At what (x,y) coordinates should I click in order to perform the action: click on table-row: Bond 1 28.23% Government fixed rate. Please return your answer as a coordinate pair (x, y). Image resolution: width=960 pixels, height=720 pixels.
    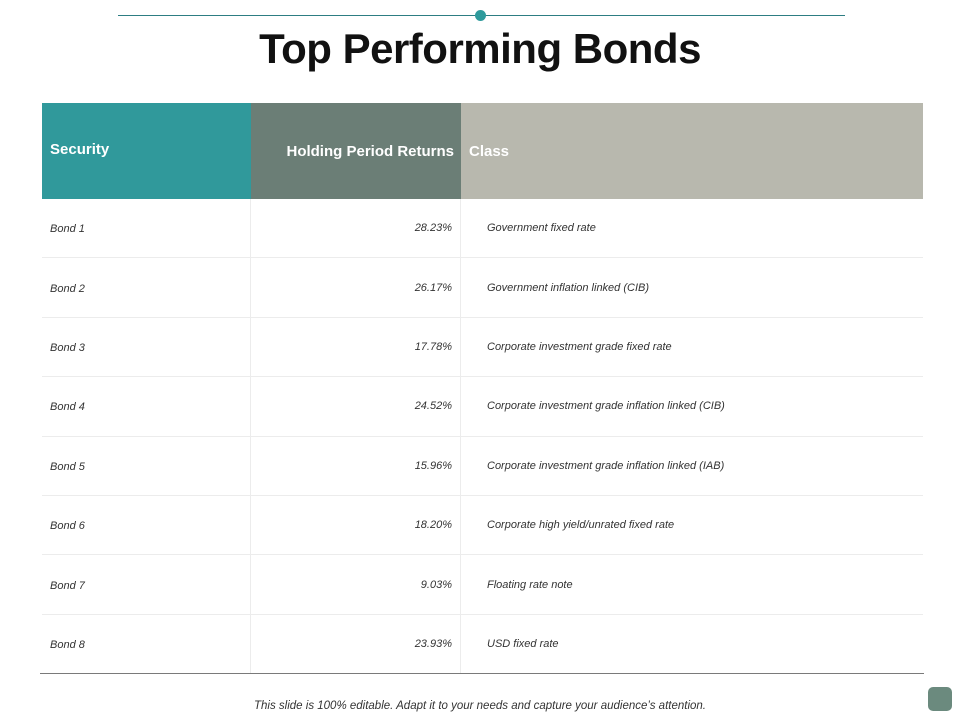
    Looking at the image, I should click on (482, 229).